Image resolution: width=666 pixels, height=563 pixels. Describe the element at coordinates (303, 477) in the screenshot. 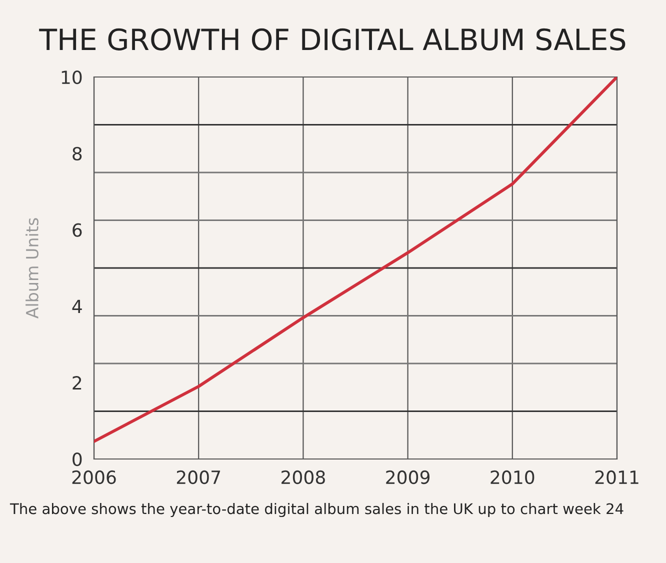

I see `x-tick-label: 2008` at that location.